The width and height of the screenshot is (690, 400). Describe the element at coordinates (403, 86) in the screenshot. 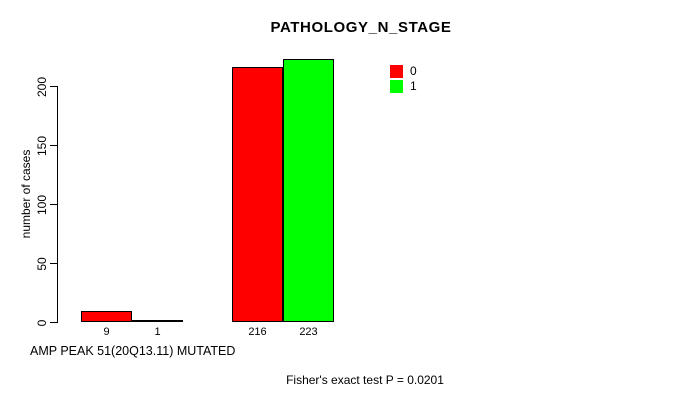

I see `legend-entry-1: 1` at that location.